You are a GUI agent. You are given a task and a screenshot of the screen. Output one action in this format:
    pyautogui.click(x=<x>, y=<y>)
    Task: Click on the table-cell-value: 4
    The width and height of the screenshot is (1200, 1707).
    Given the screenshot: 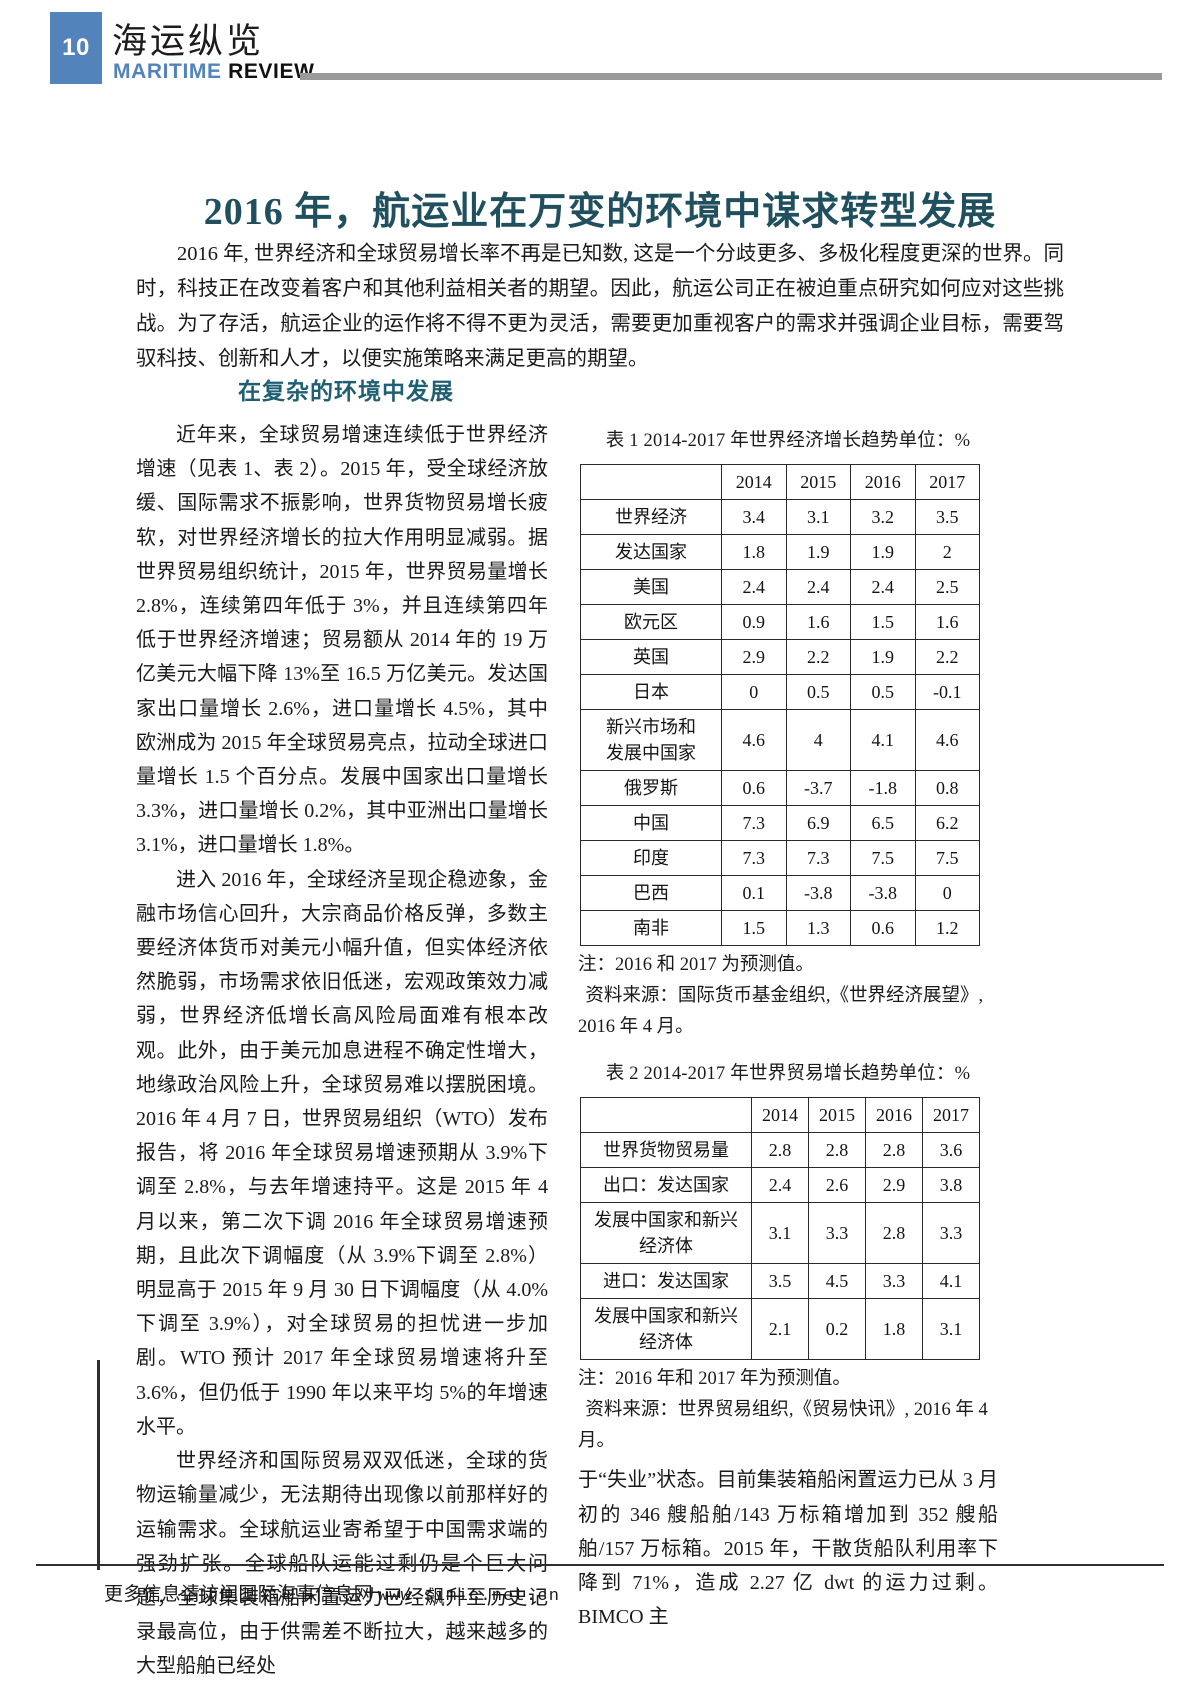 What is the action you would take?
    pyautogui.click(x=818, y=740)
    